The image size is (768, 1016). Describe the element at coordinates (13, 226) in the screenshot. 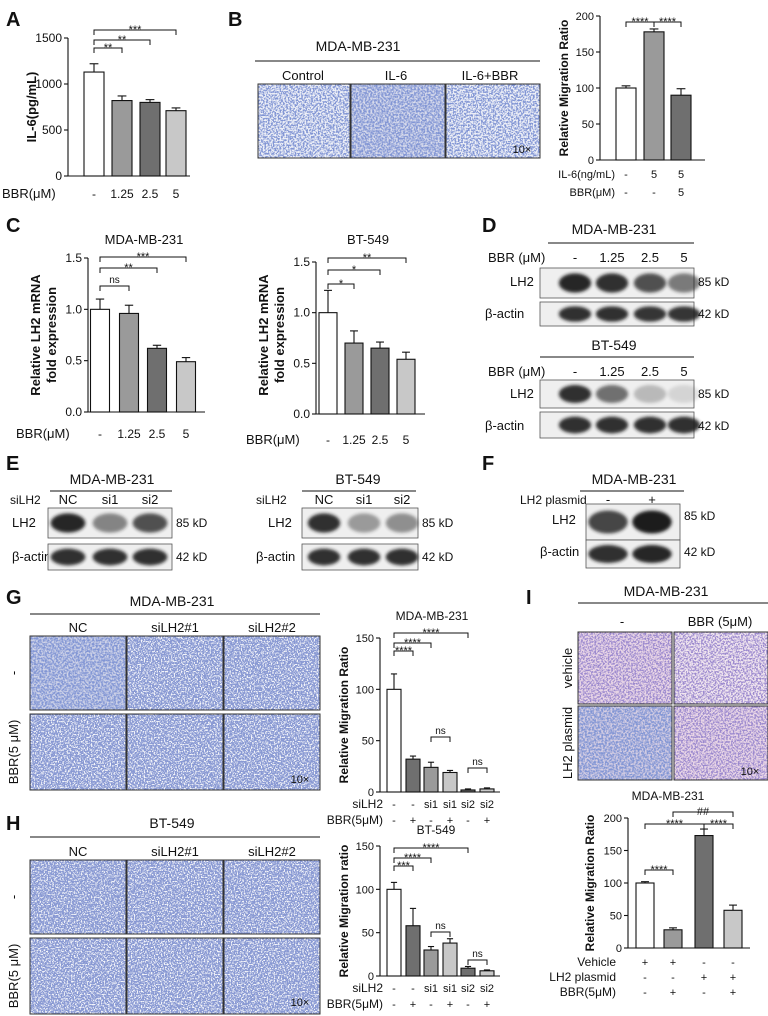

I see `panel-letter: C` at that location.